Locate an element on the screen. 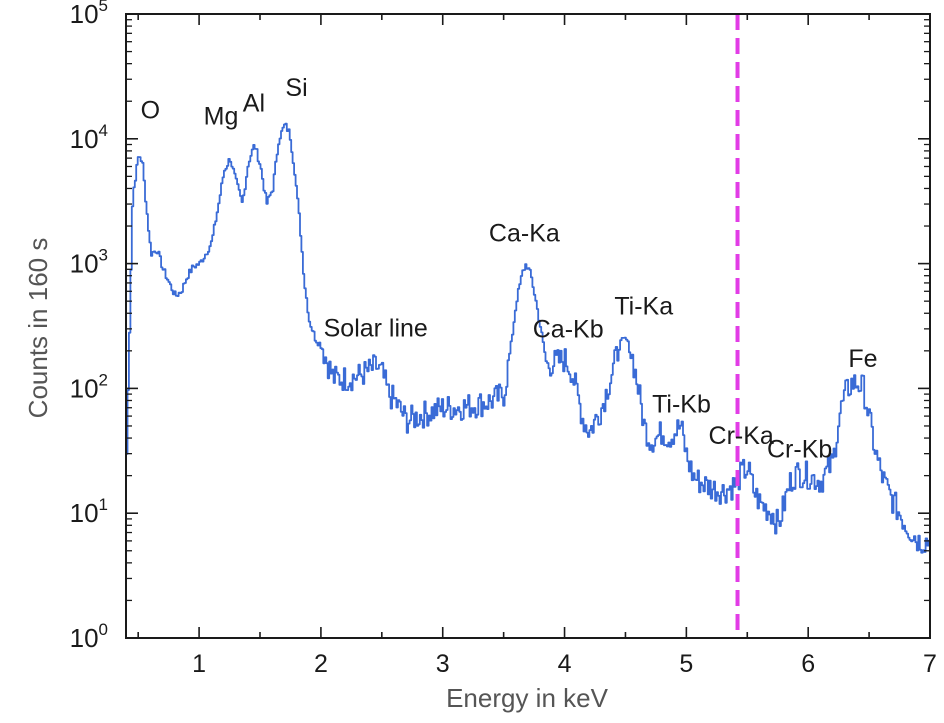 The width and height of the screenshot is (944, 723). peak-label: Ti-Ka is located at coordinates (643, 307).